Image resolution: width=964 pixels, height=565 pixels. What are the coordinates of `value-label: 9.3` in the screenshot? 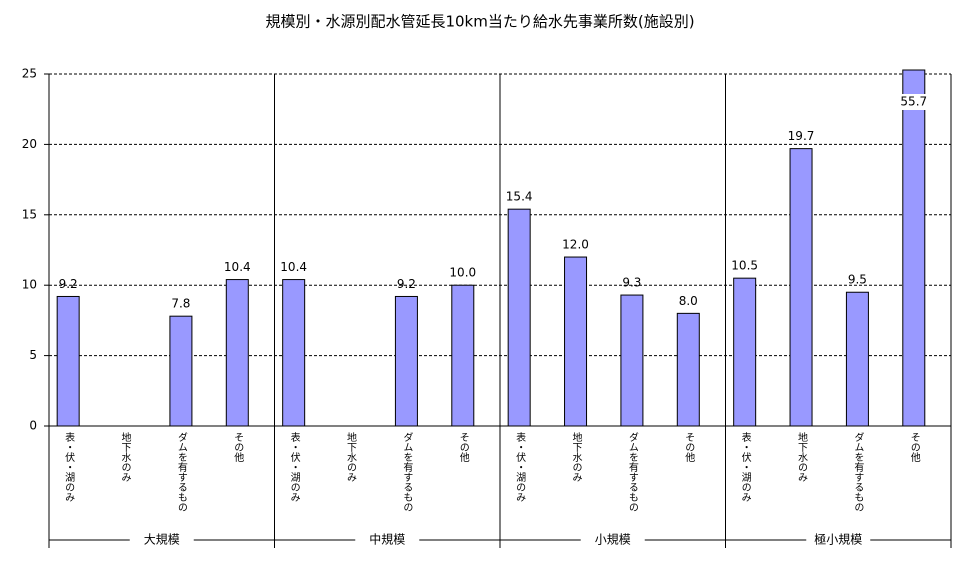 It's located at (631, 283).